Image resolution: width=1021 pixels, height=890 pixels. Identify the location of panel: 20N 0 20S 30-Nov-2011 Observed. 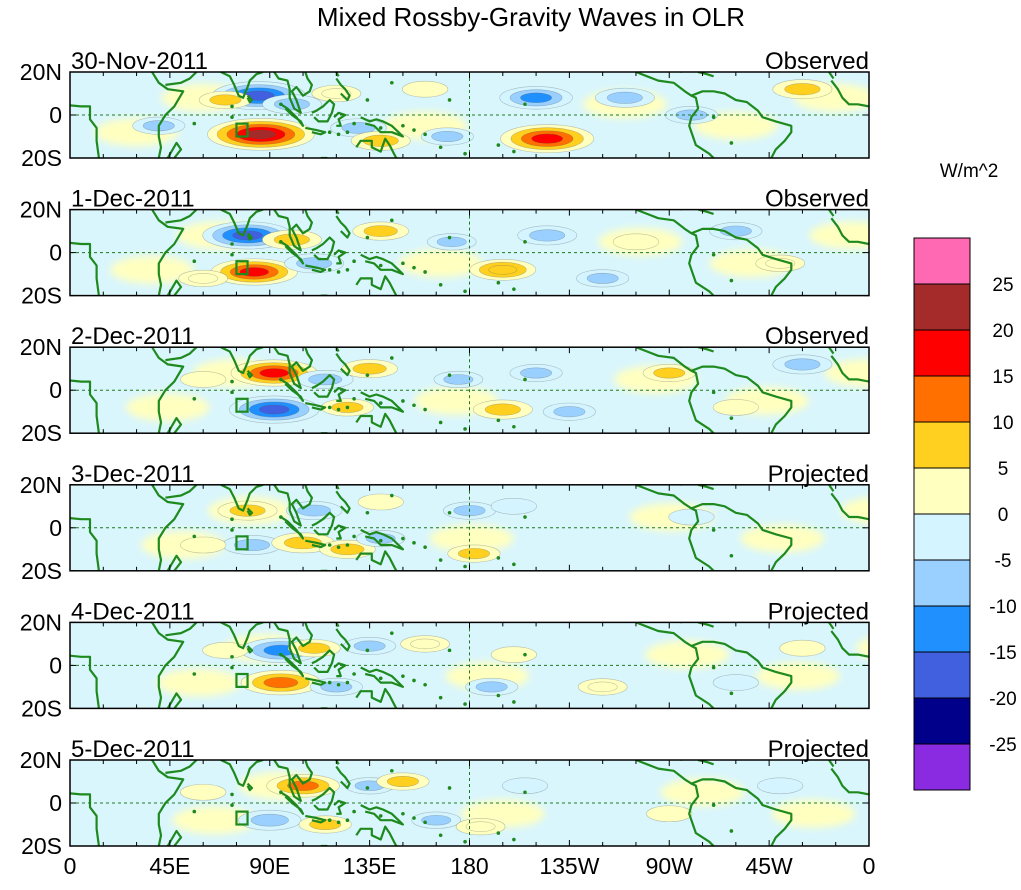
(445, 109).